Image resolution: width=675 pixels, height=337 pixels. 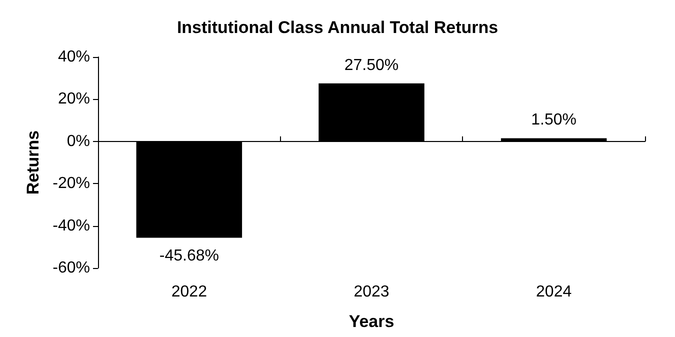 I want to click on data-label: 27.50%, so click(x=371, y=65).